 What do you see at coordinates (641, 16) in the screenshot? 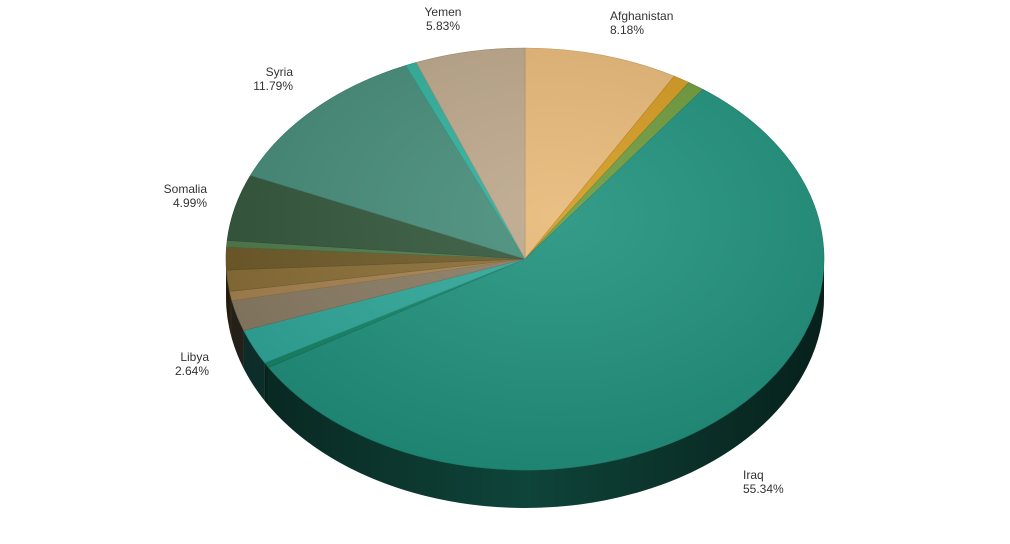
I see `label-afghanistan-name: Afghanistan` at bounding box center [641, 16].